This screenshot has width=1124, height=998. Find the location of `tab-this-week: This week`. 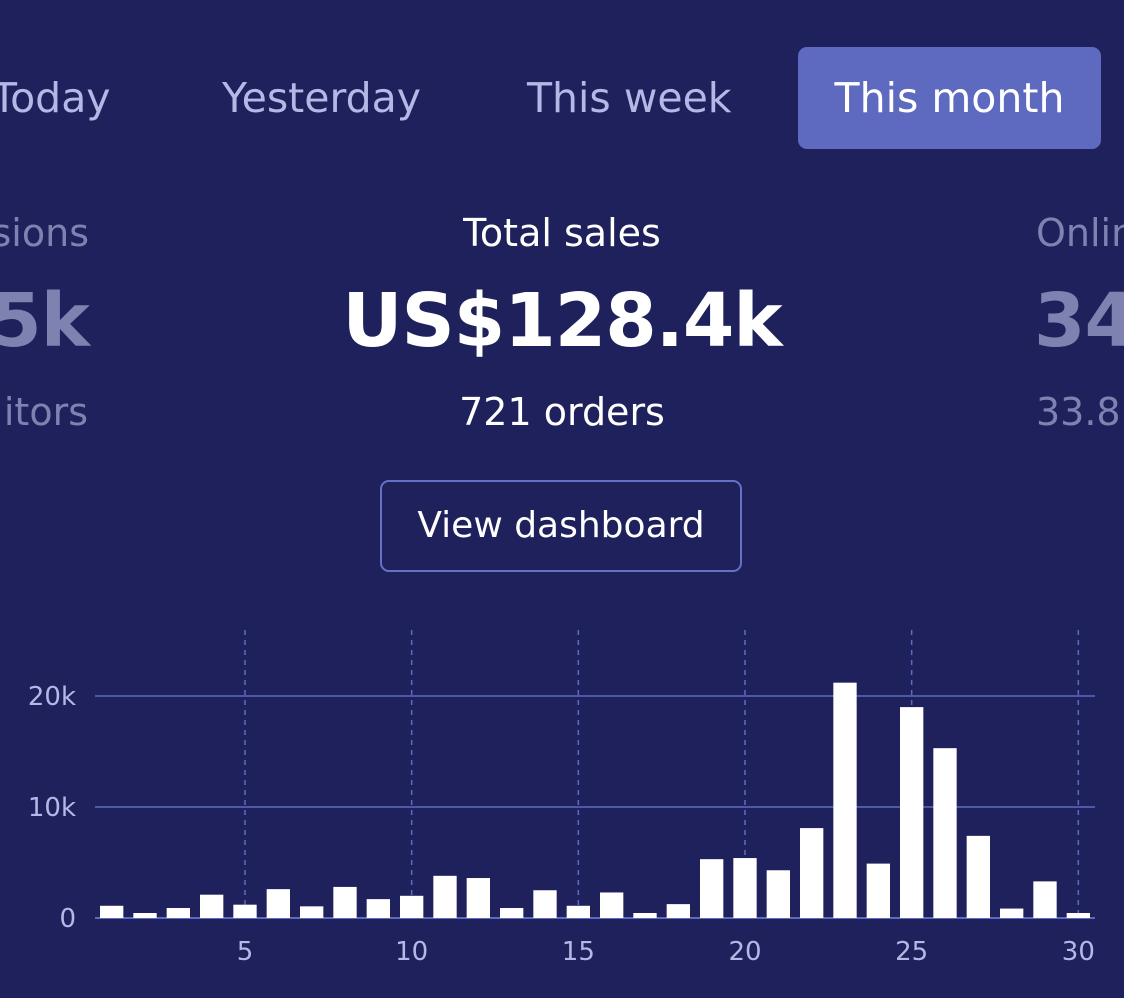

tab-this-week: This week is located at coordinates (629, 98).